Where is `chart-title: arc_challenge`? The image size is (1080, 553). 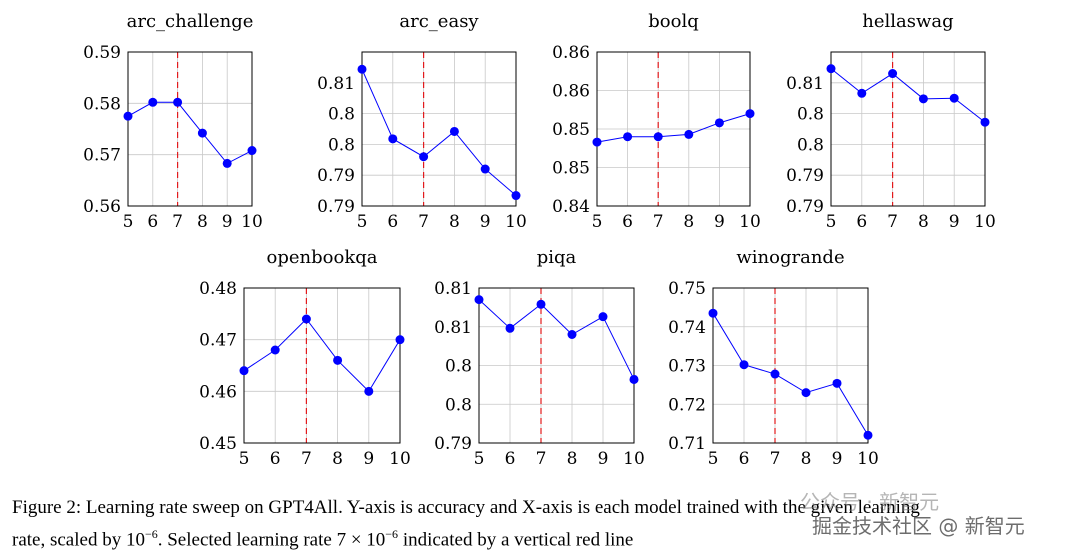
chart-title: arc_challenge is located at coordinates (190, 21).